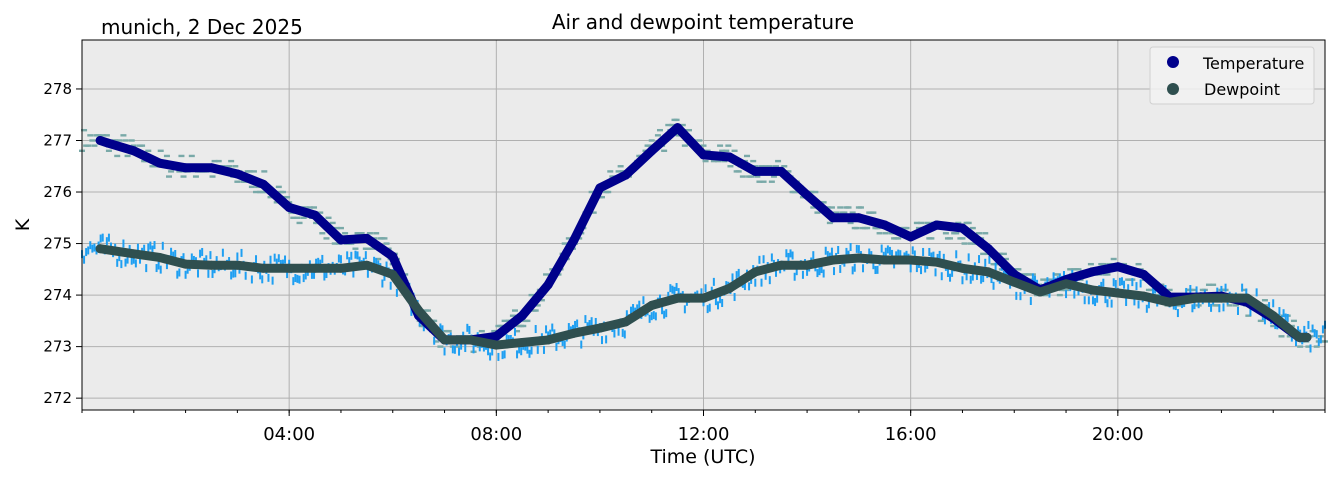 The width and height of the screenshot is (1335, 482). Describe the element at coordinates (1242, 89) in the screenshot. I see `legend-dewpoint-label: Dewpoint` at that location.